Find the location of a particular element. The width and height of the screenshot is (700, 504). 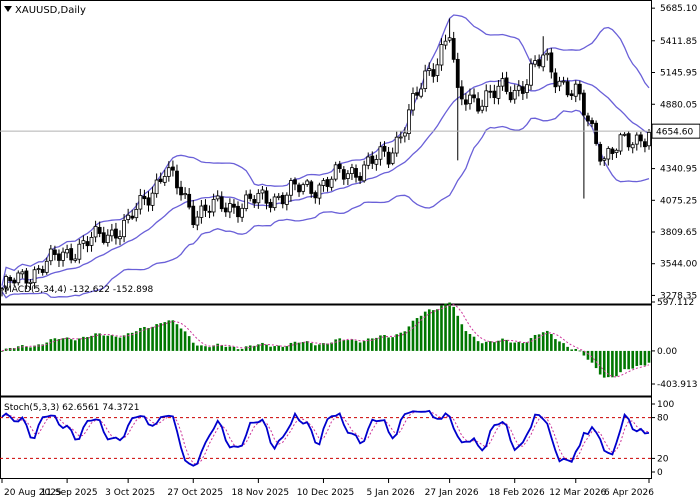

y-tick-label: 3544.00 is located at coordinates (678, 265).